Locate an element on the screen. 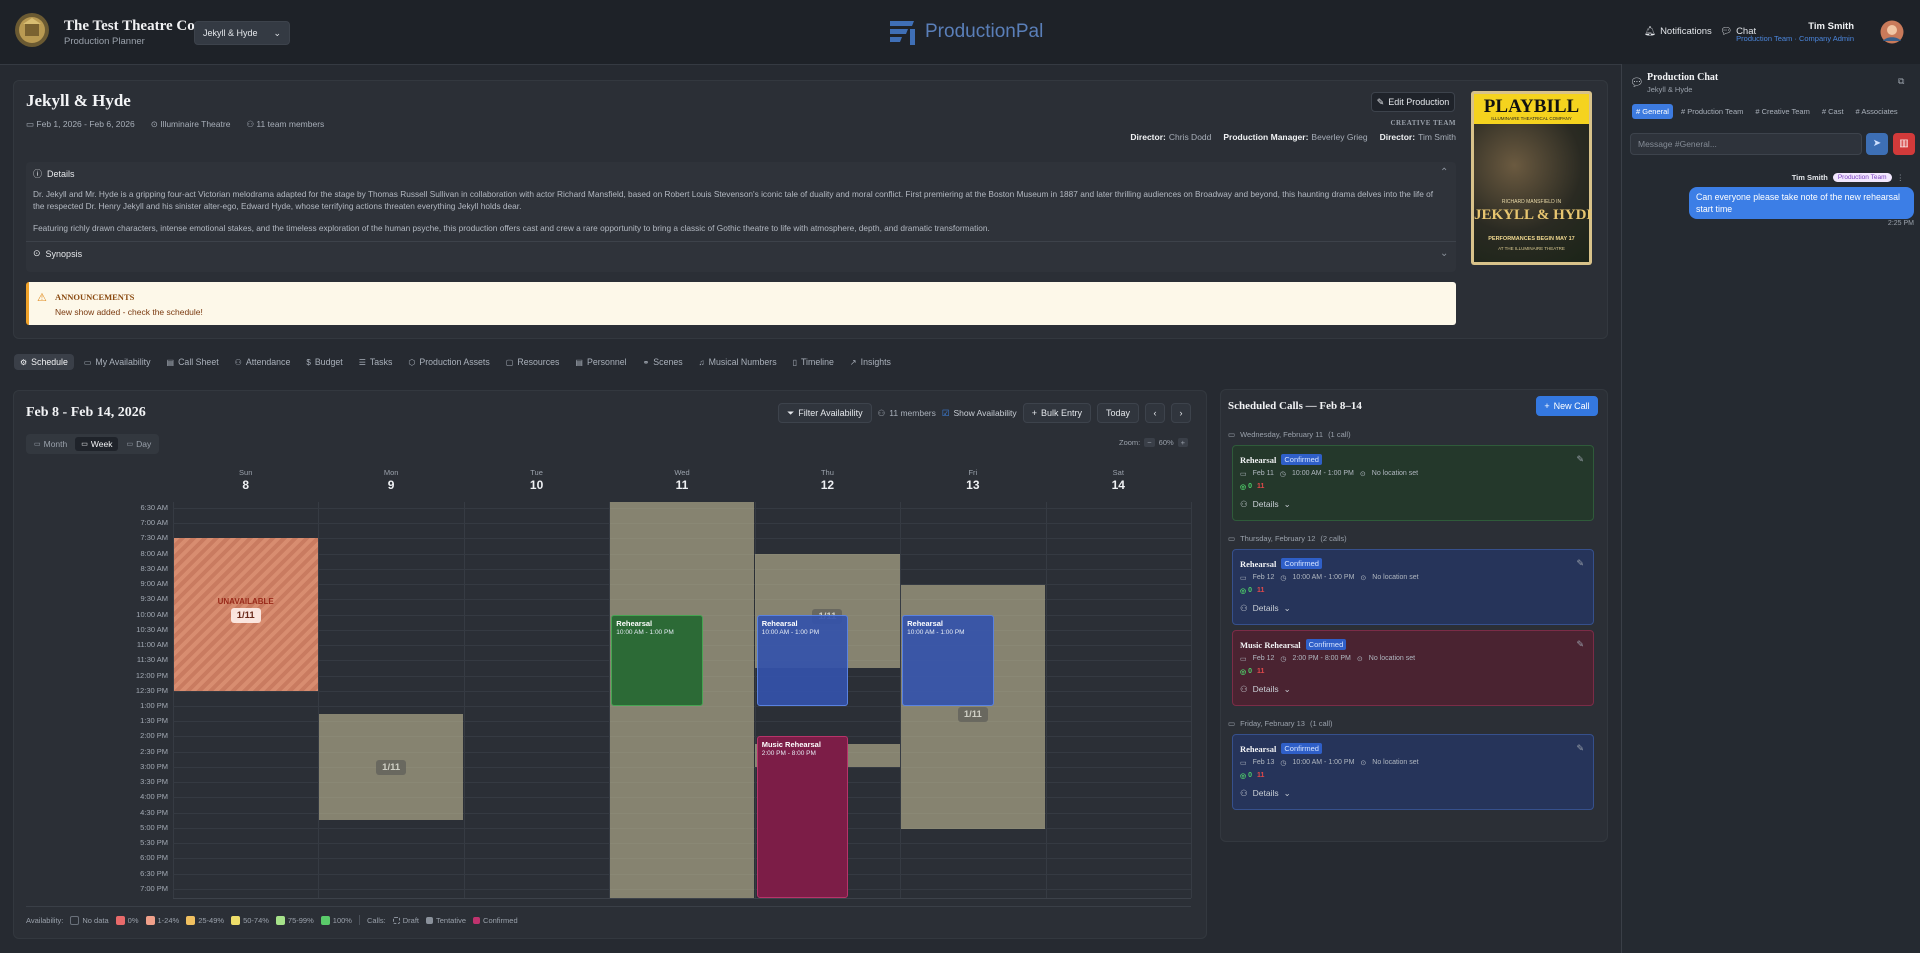 The width and height of the screenshot is (1920, 953). event-time: 10:00 AM - 1:00 PM is located at coordinates (645, 632).